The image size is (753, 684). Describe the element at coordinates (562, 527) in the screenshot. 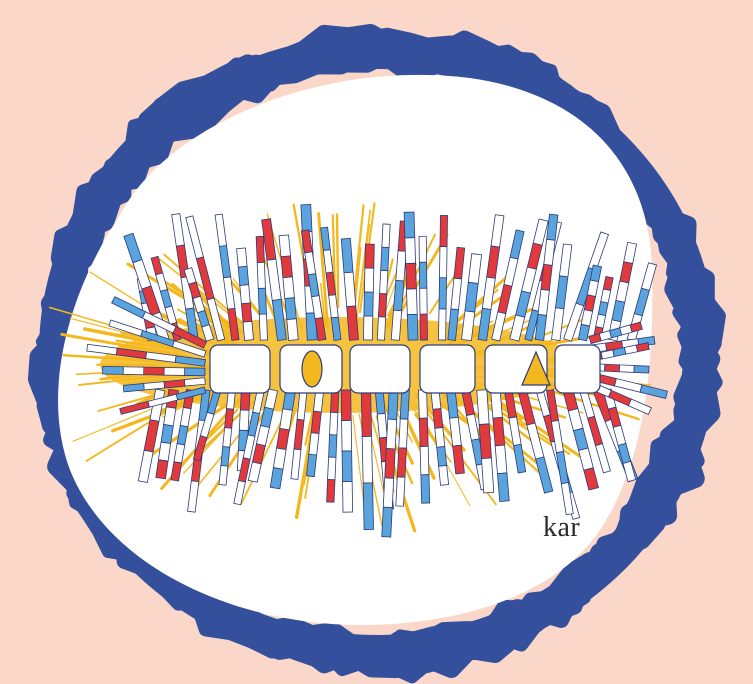

I see `caption-fragment: kar` at that location.